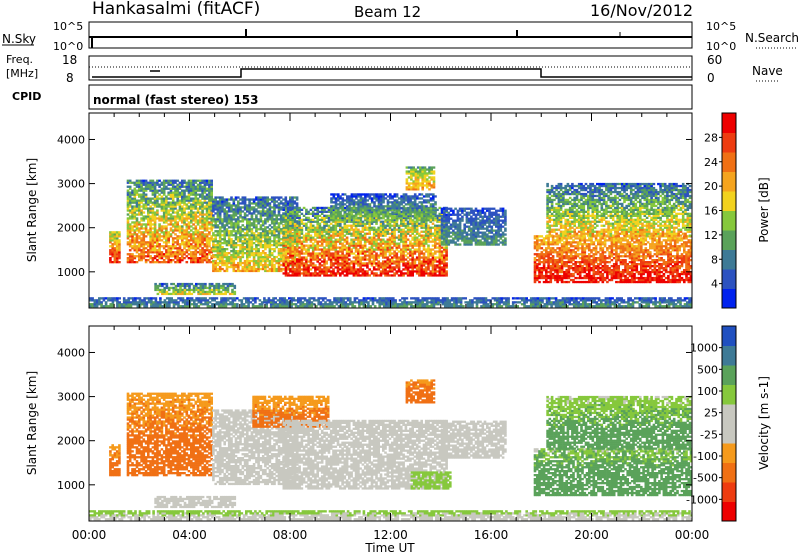 The width and height of the screenshot is (800, 554). Describe the element at coordinates (394, 69) in the screenshot. I see `freq-strip: Freq. [MHz] 18 8 60 0 Nave` at that location.